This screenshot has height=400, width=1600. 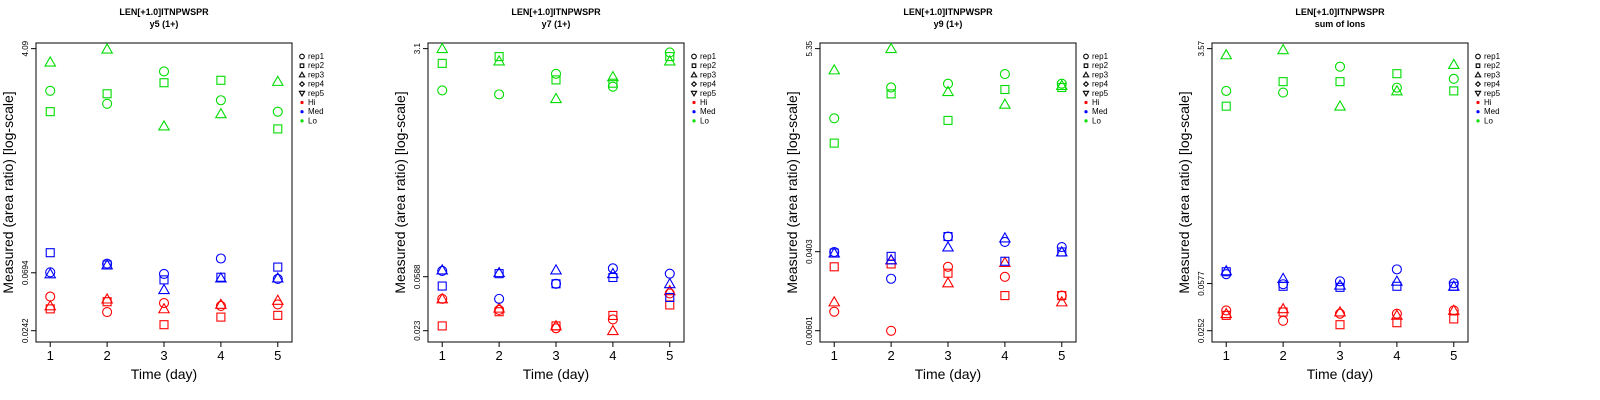 I want to click on y-tick-label: 0.0242, so click(x=25, y=330).